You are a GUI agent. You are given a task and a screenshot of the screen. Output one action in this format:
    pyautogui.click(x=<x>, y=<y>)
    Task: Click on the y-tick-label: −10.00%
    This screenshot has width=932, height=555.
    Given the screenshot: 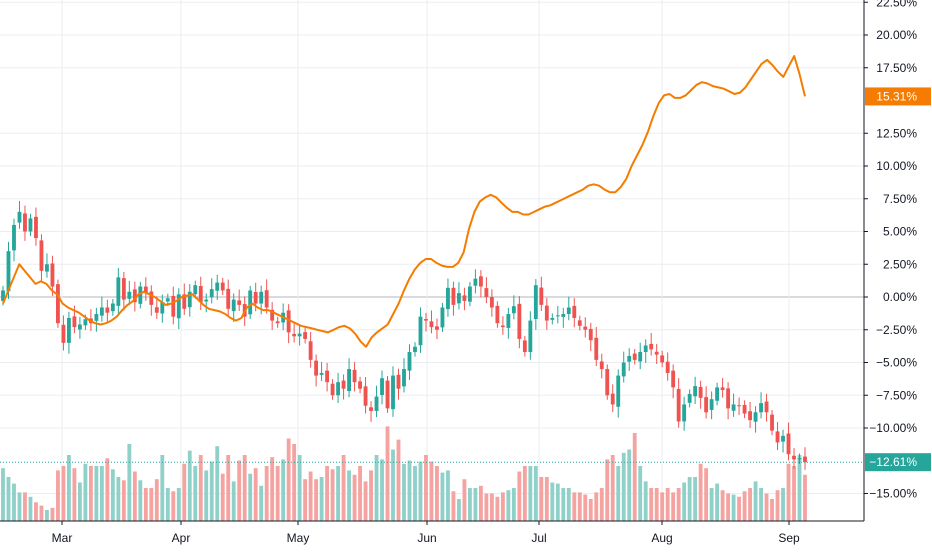 What is the action you would take?
    pyautogui.click(x=893, y=428)
    